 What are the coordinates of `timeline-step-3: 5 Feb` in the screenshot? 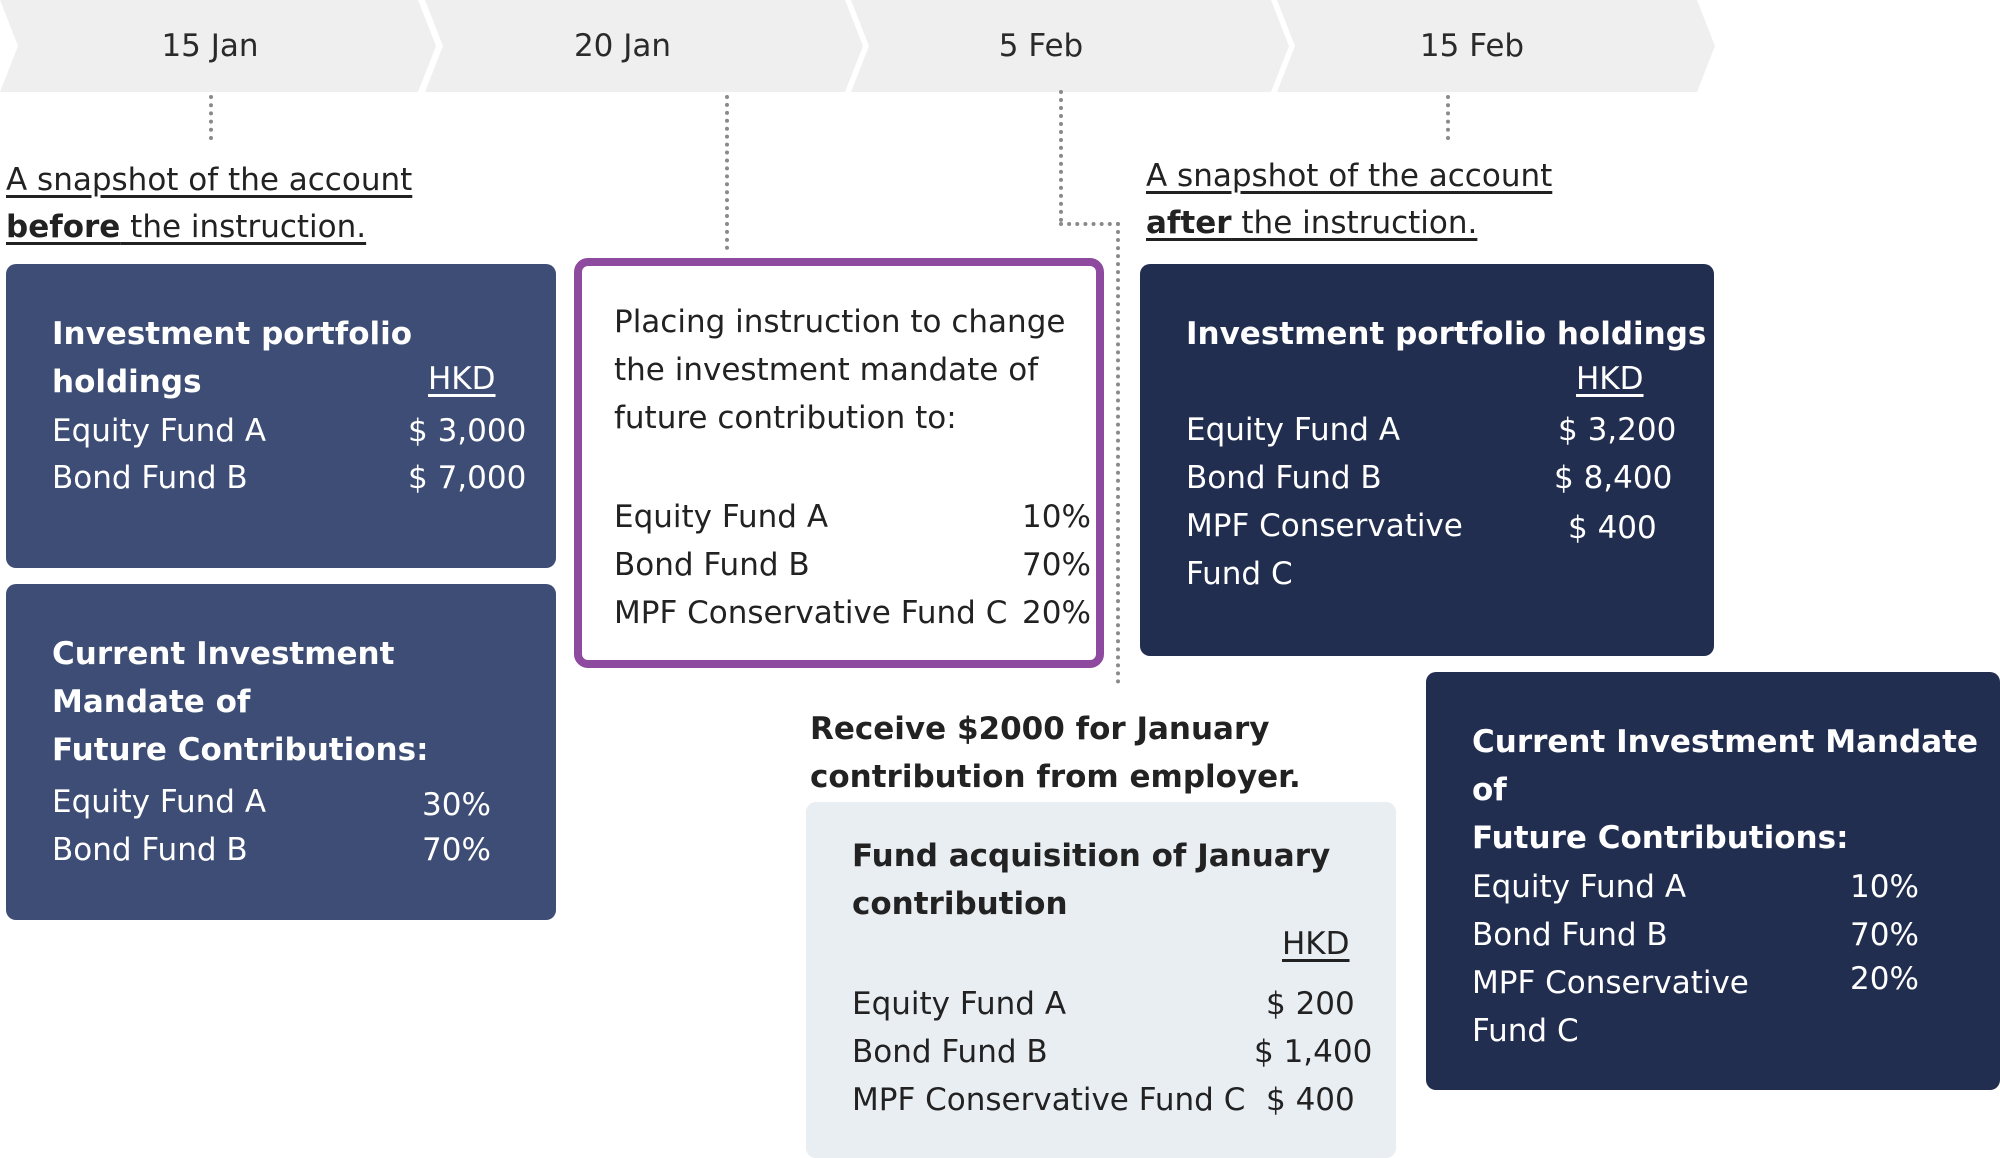 It's located at (1071, 46).